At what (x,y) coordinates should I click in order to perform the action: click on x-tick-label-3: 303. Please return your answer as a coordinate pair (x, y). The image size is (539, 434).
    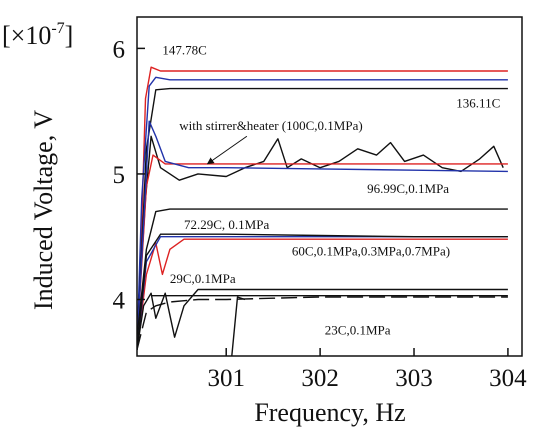
    Looking at the image, I should click on (414, 378).